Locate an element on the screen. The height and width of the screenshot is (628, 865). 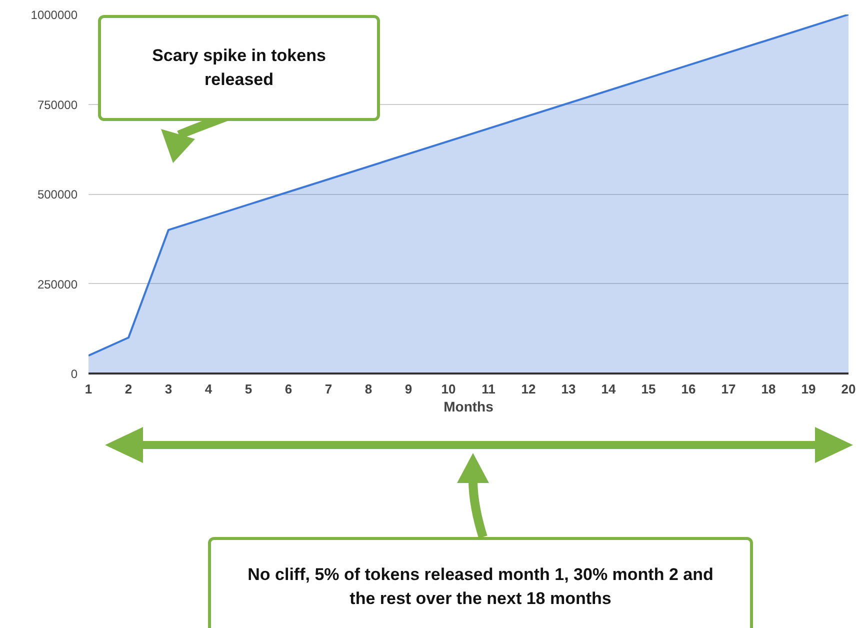
x-tick-label: 8 is located at coordinates (368, 389).